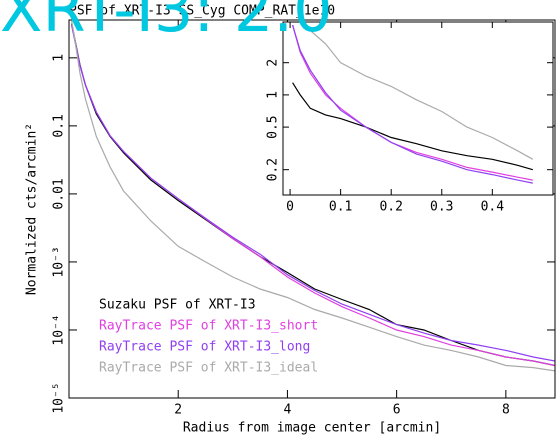 This screenshot has height=442, width=558. What do you see at coordinates (390, 207) in the screenshot?
I see `x-tick-label: 0.2` at bounding box center [390, 207].